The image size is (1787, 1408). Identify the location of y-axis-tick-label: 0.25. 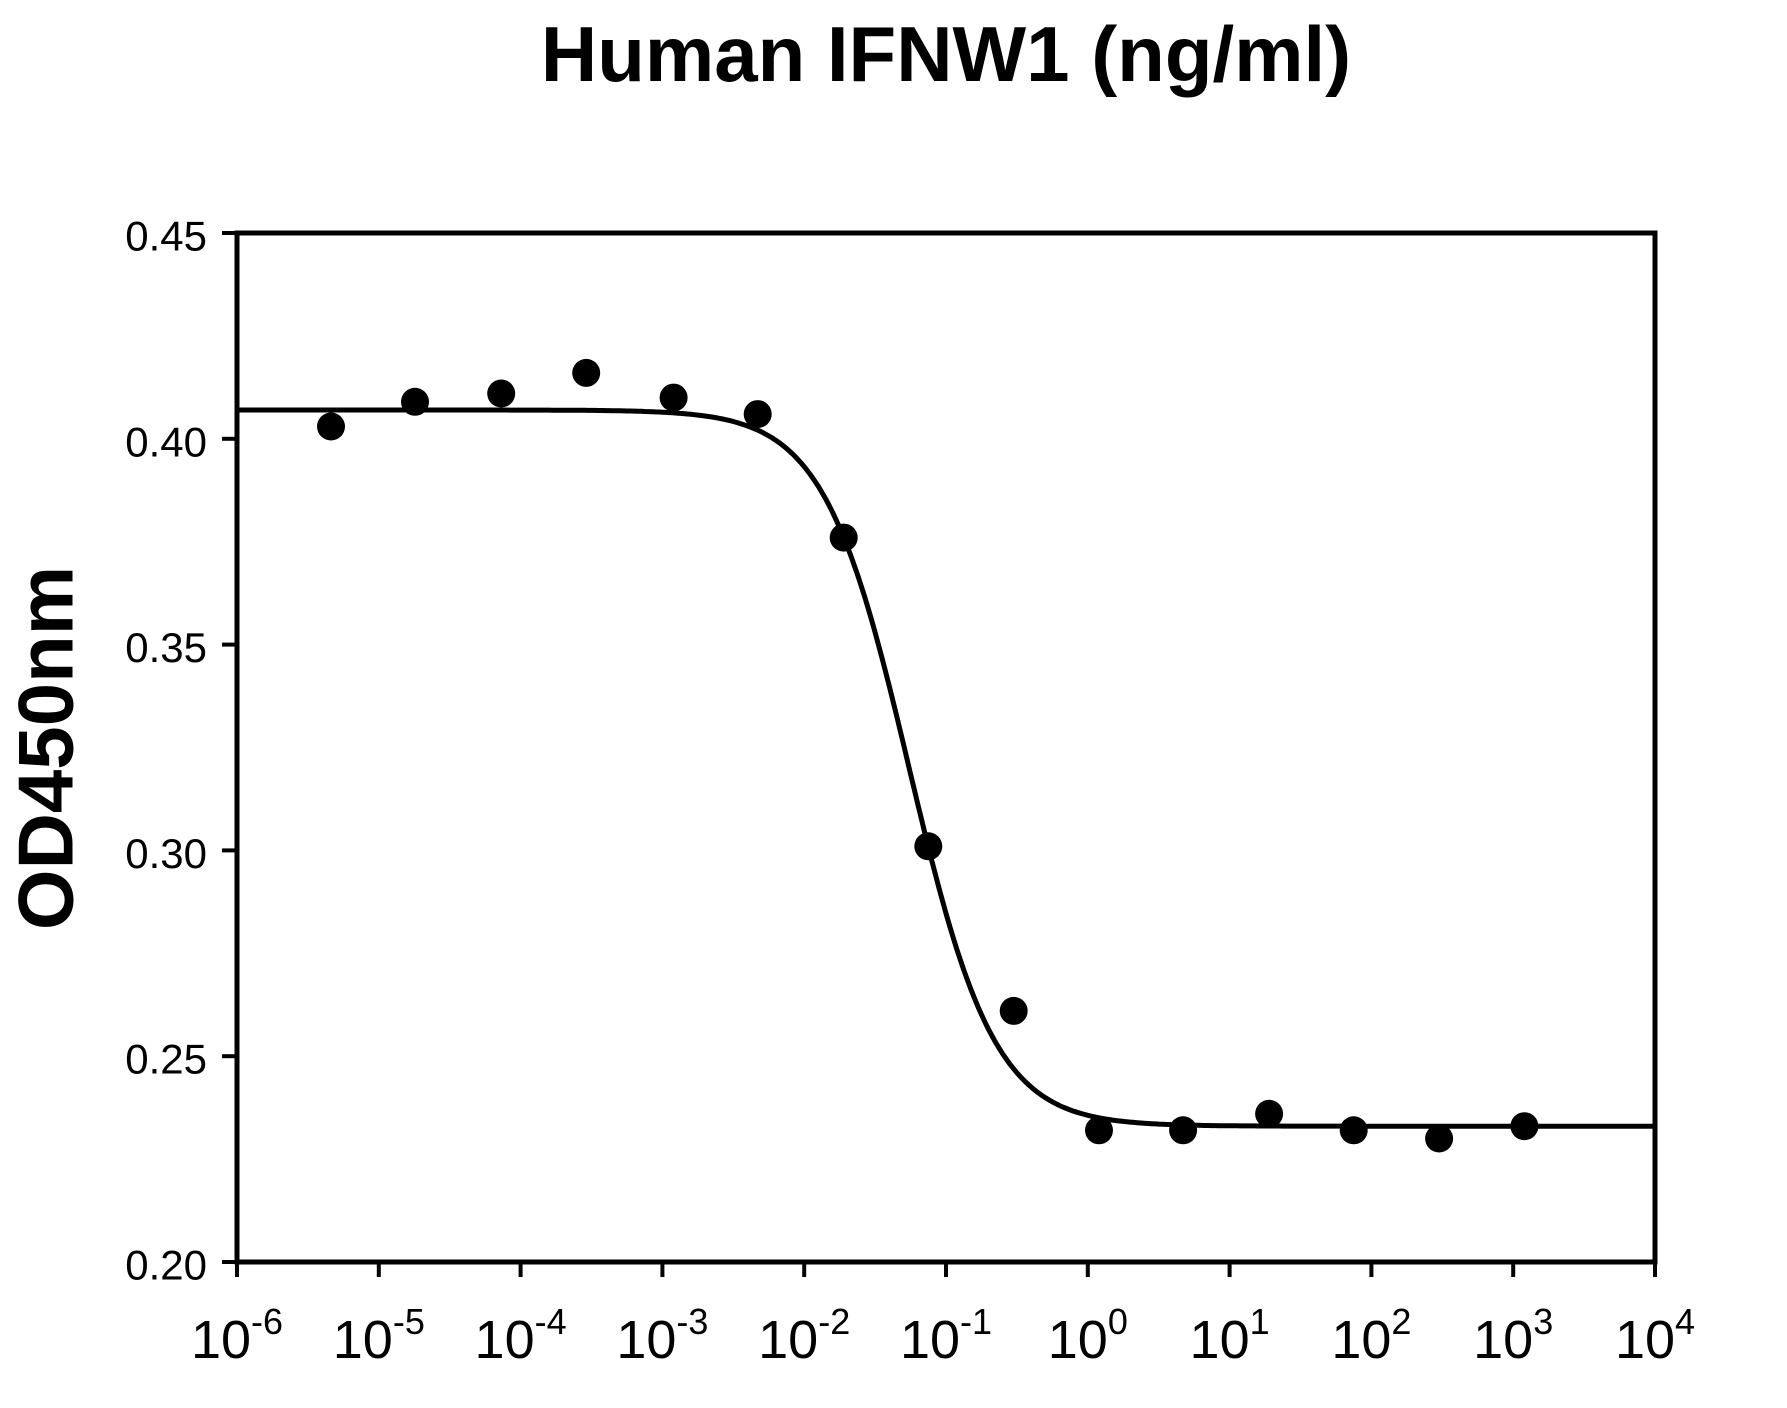
(166, 1059).